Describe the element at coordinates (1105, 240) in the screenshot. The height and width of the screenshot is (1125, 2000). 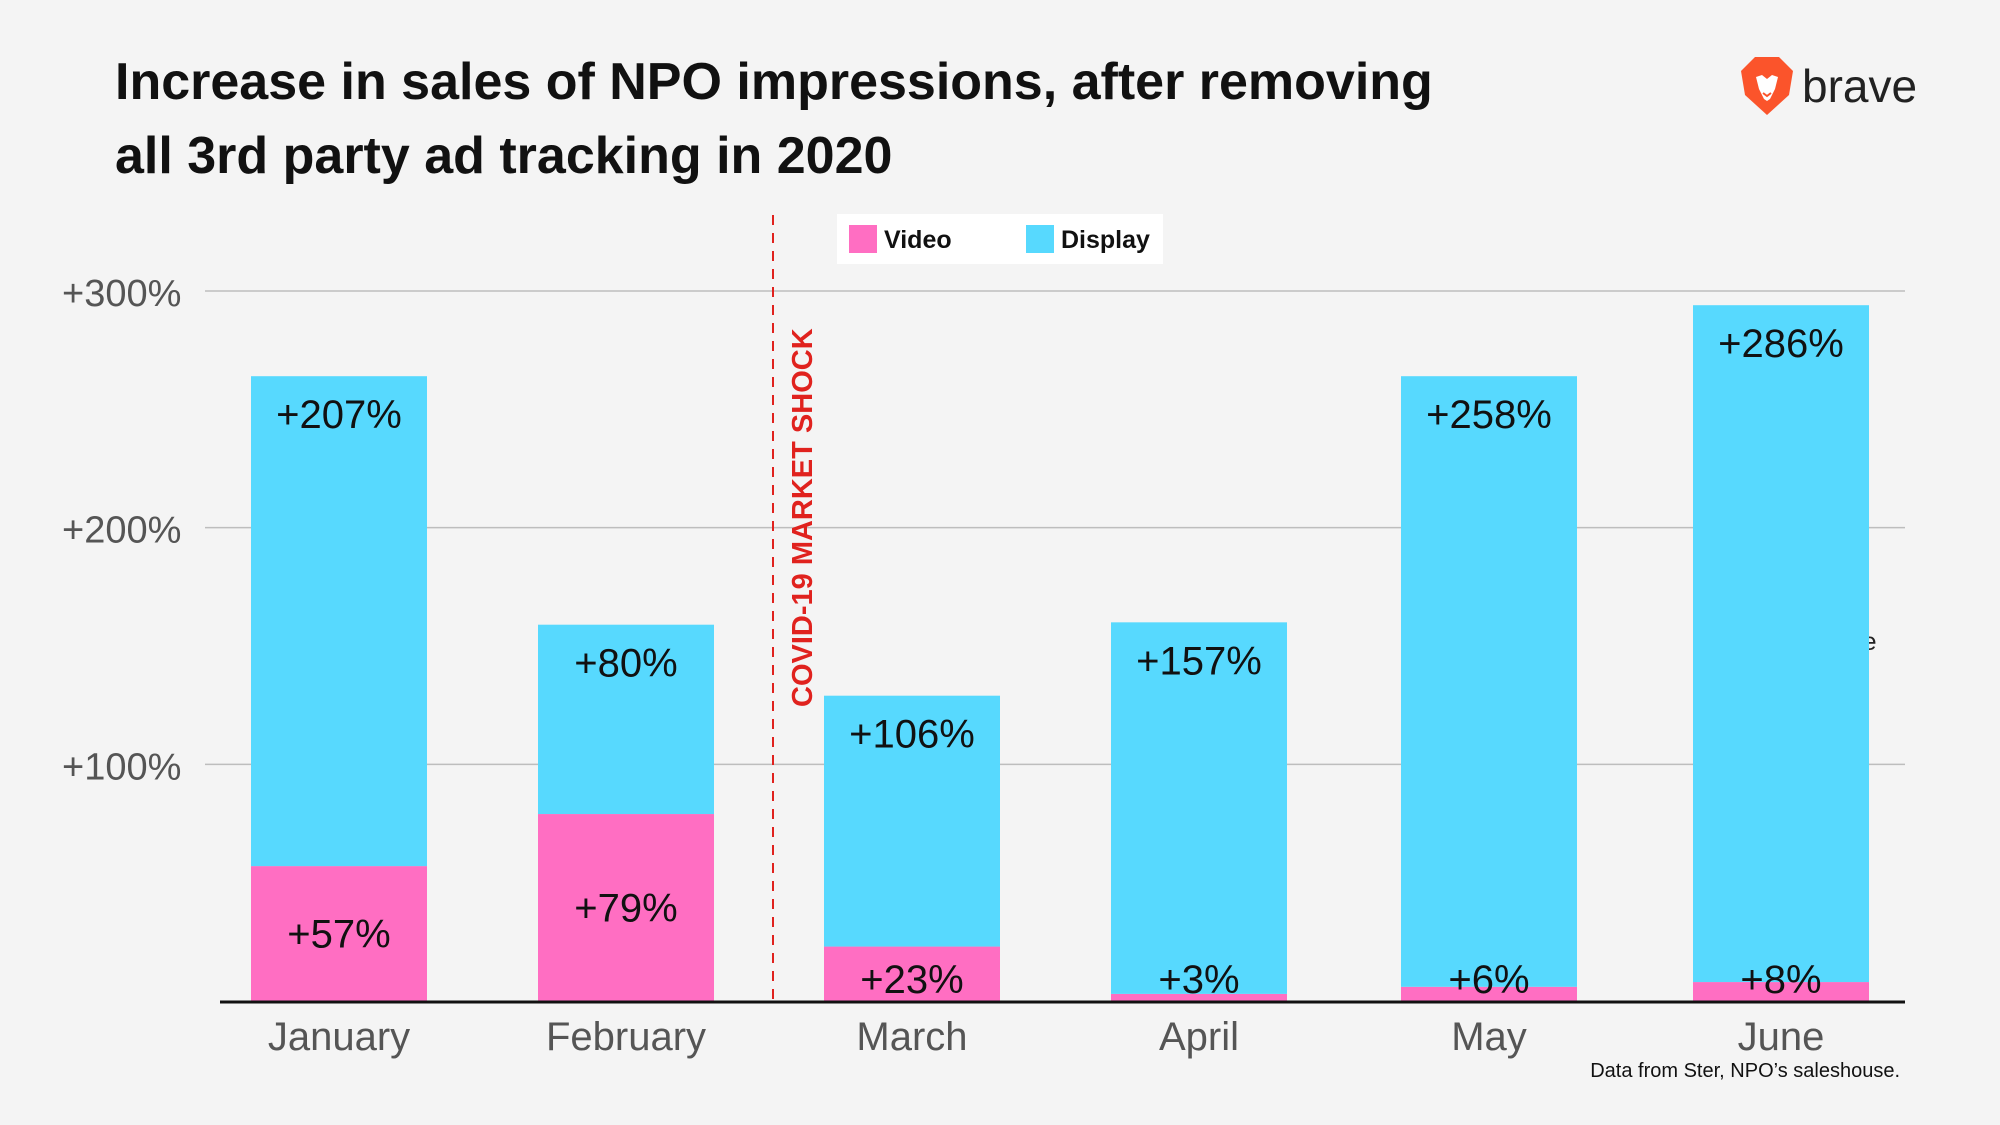
I see `legend-label-display: Display` at that location.